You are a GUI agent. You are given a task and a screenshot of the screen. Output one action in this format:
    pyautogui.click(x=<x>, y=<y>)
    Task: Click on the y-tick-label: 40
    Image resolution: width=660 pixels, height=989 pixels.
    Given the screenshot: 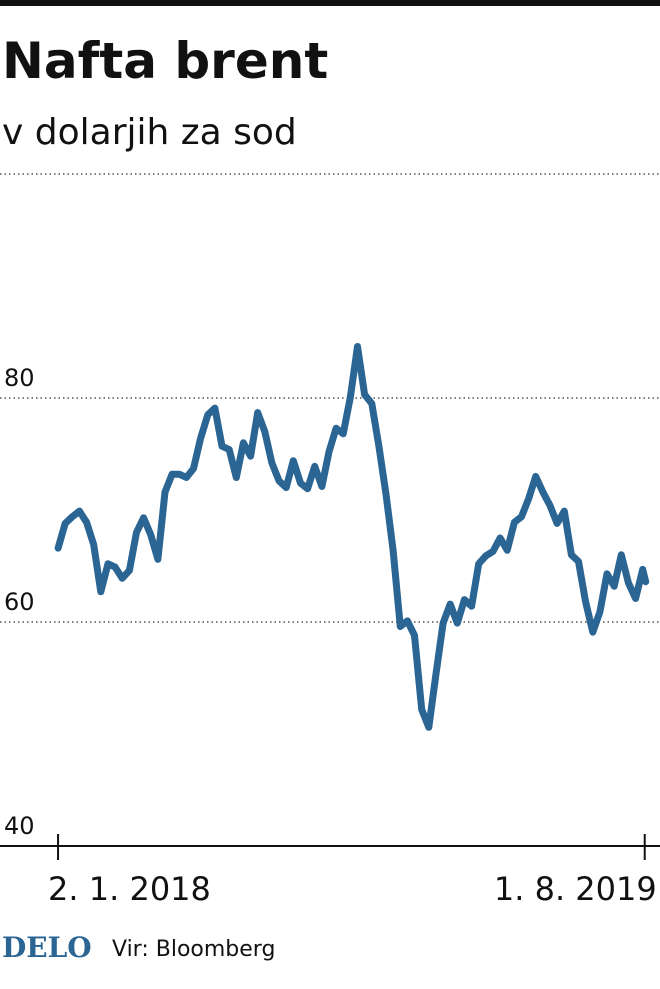 What is the action you would take?
    pyautogui.click(x=19, y=826)
    